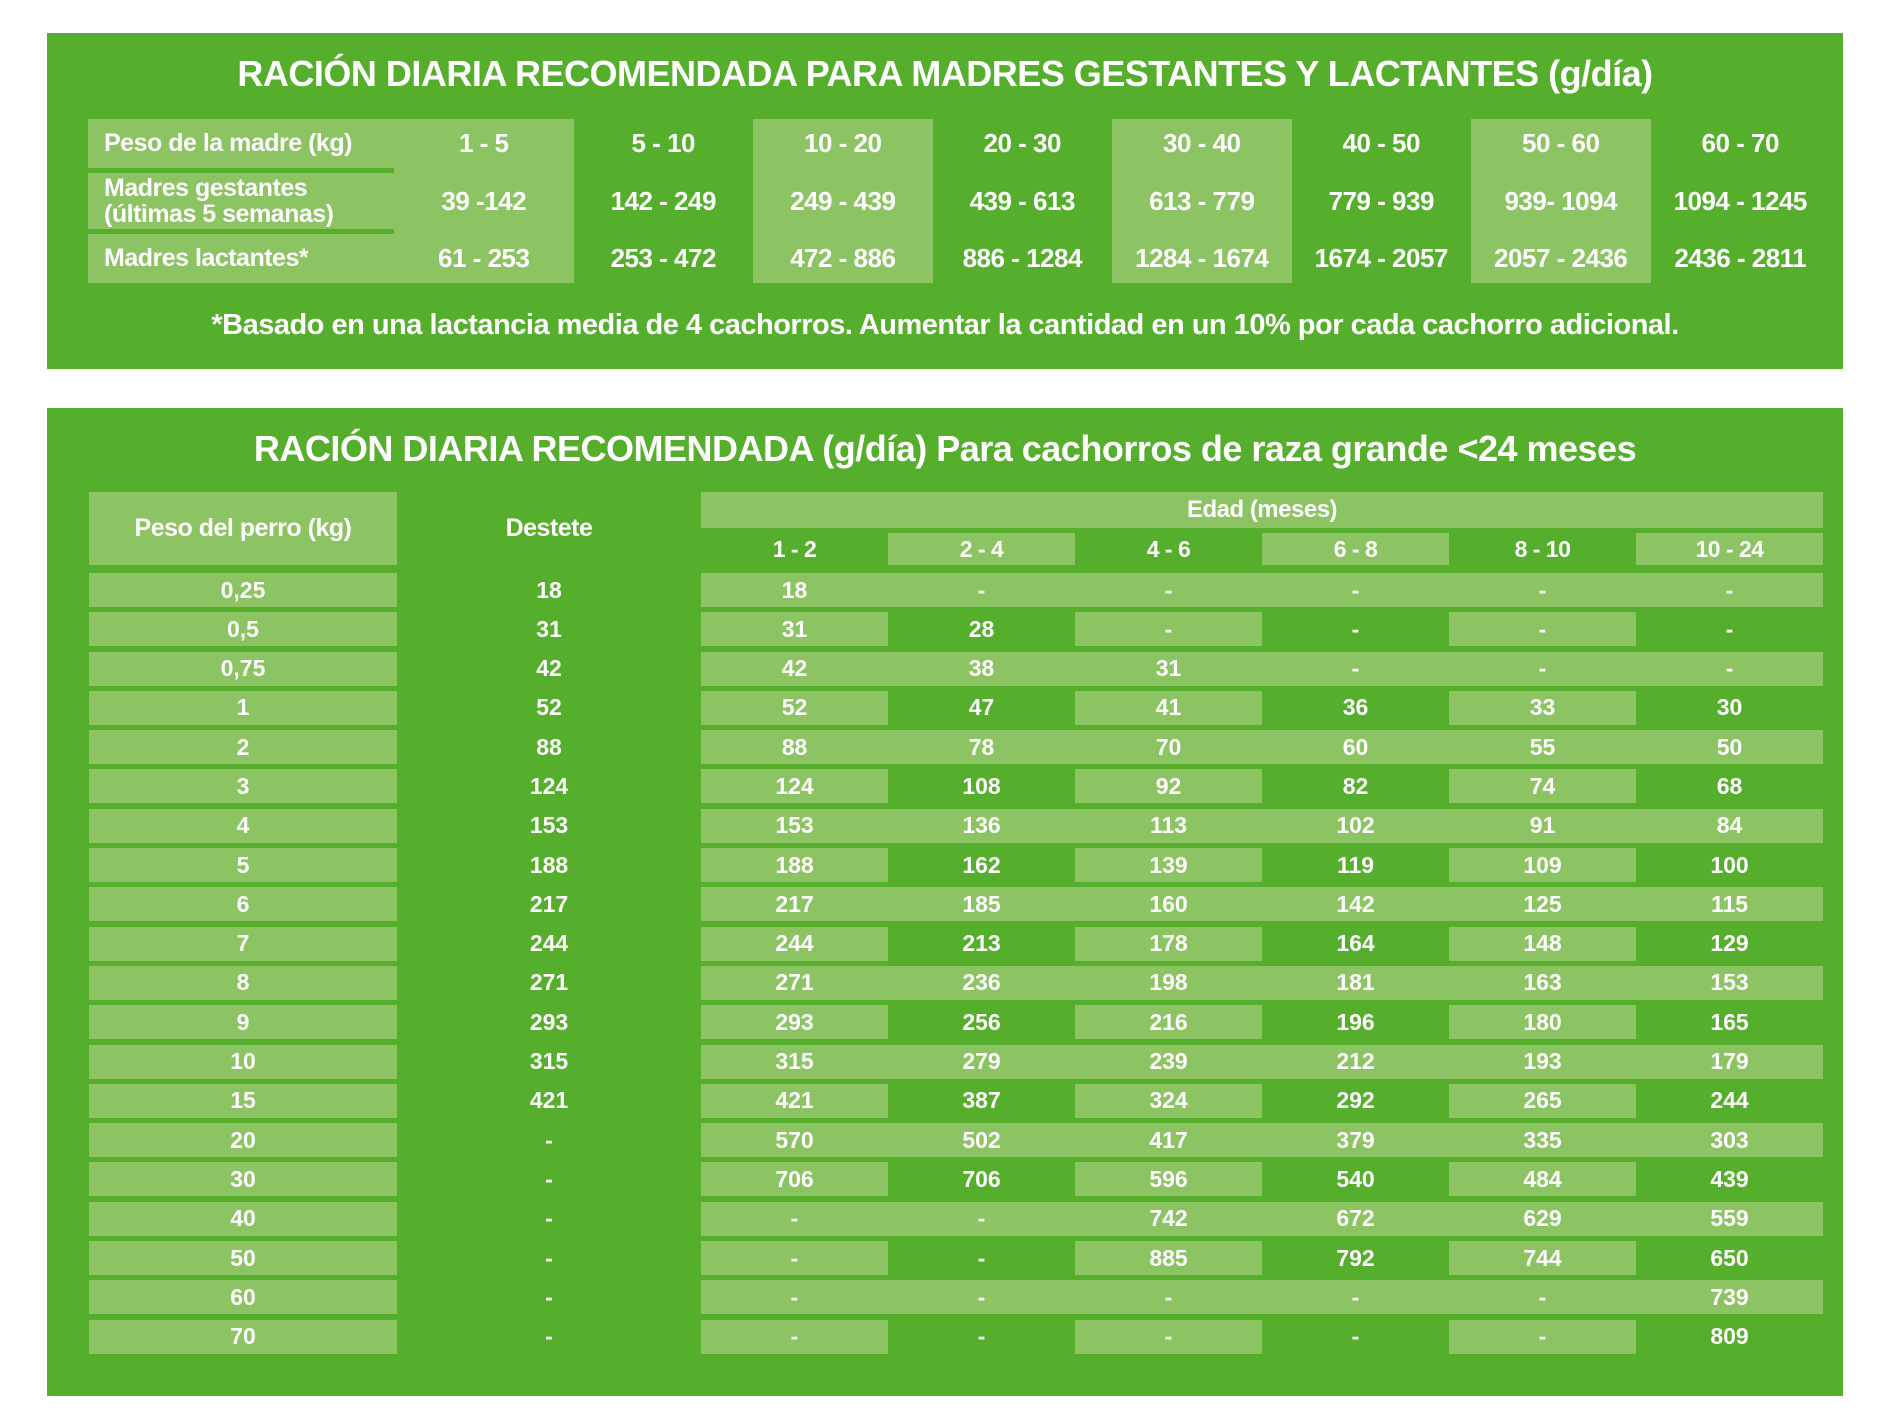  I want to click on destete-value-cell: 421, so click(549, 1100).